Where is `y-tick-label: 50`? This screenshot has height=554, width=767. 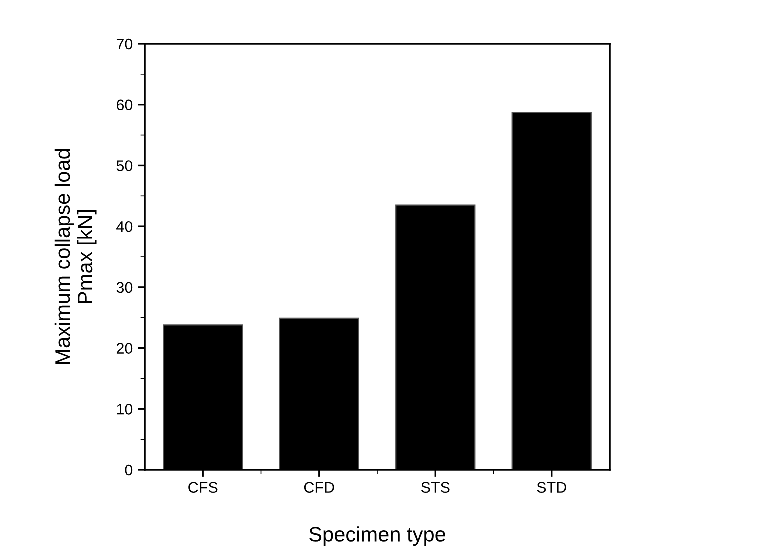 y-tick-label: 50 is located at coordinates (124, 166).